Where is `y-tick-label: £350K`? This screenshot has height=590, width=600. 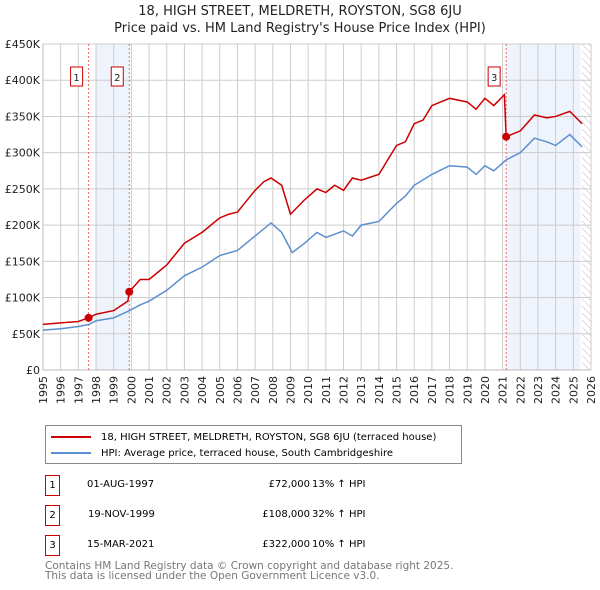 y-tick-label: £350K is located at coordinates (23, 116).